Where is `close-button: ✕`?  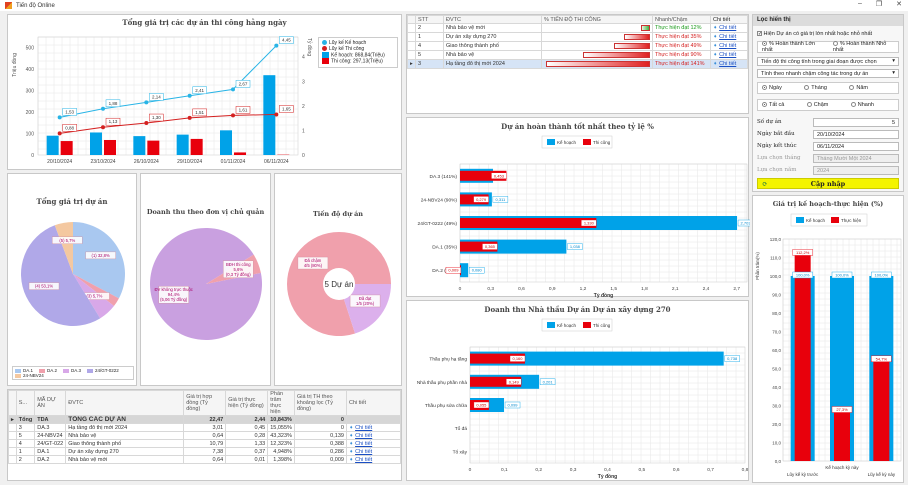 close-button: ✕ is located at coordinates (899, 4).